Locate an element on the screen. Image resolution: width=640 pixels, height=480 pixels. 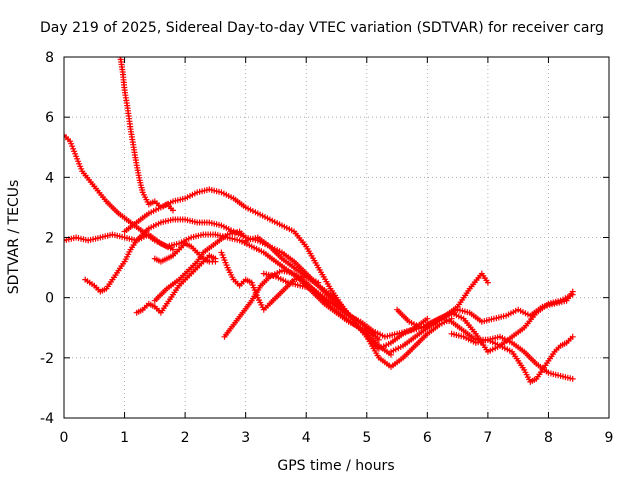
y-axis-label: SDTVAR / TECUs is located at coordinates (14, 237).